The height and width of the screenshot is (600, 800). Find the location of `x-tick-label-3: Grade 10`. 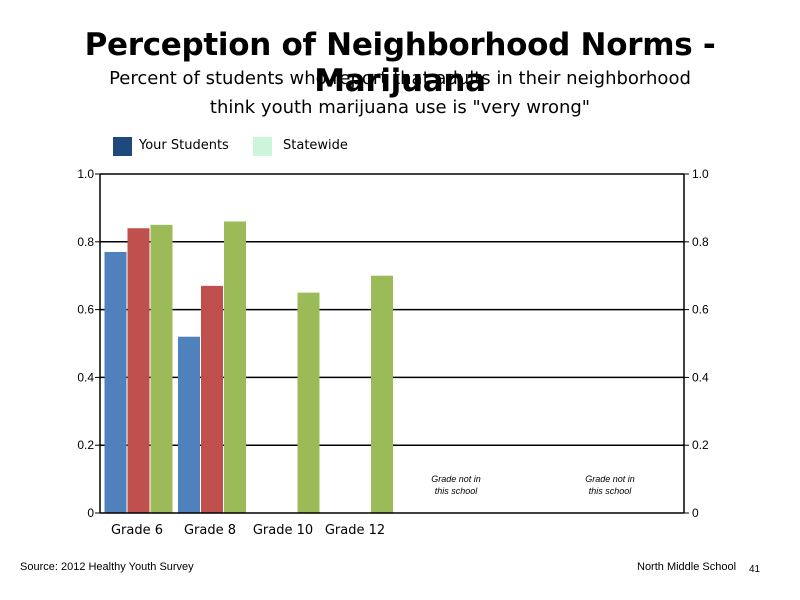

x-tick-label-3: Grade 10 is located at coordinates (283, 530).